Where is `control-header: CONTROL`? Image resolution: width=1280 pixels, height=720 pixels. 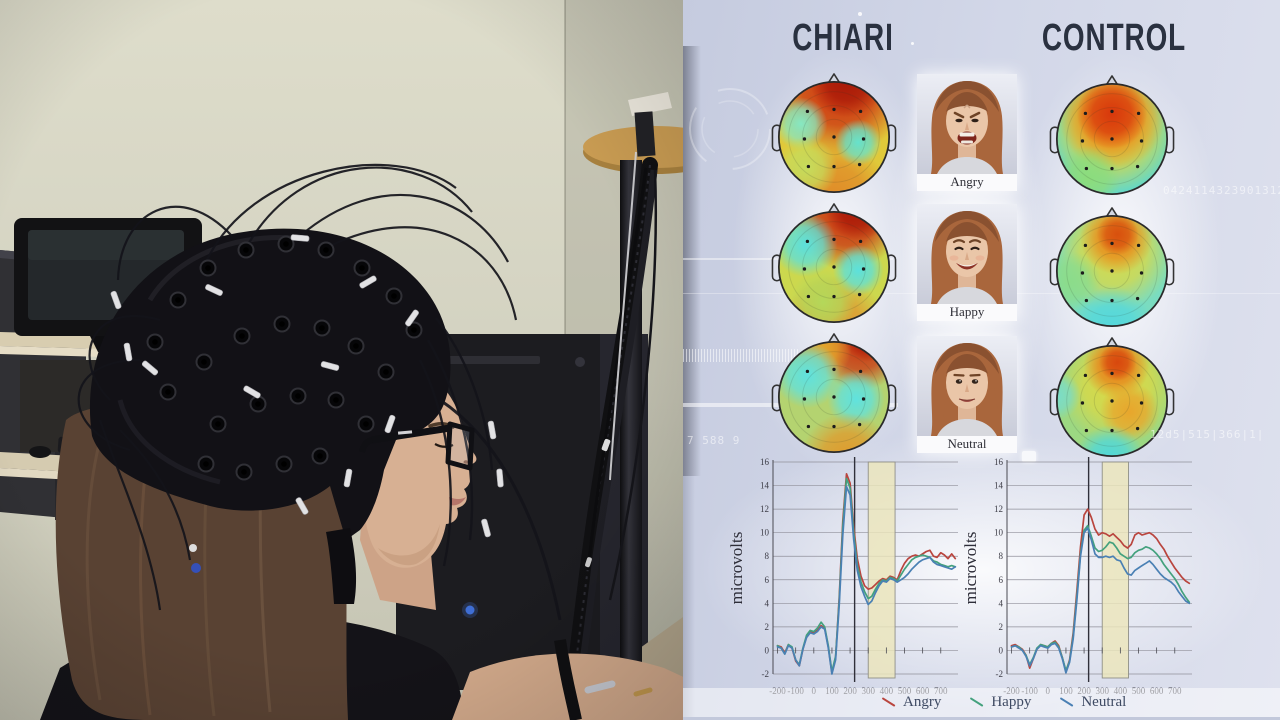 control-header: CONTROL is located at coordinates (1114, 37).